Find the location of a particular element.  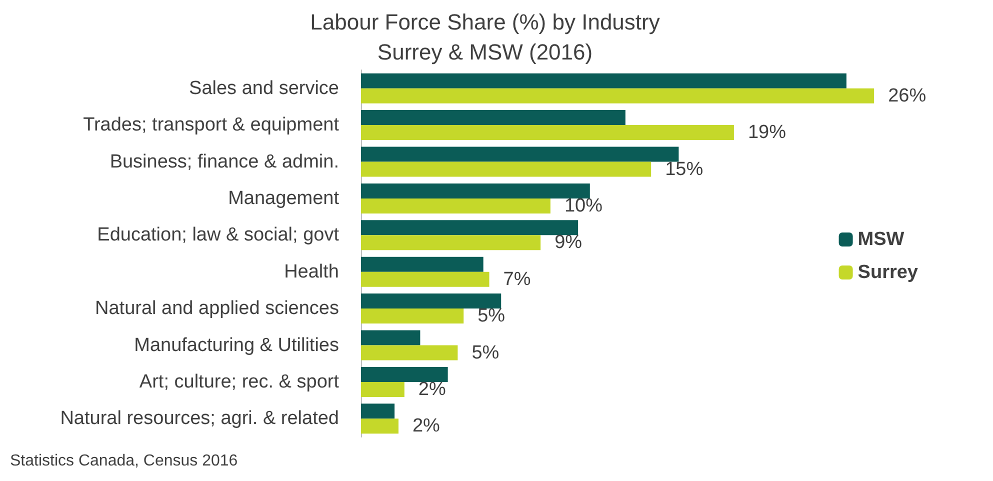

data-label: 26% is located at coordinates (907, 95).